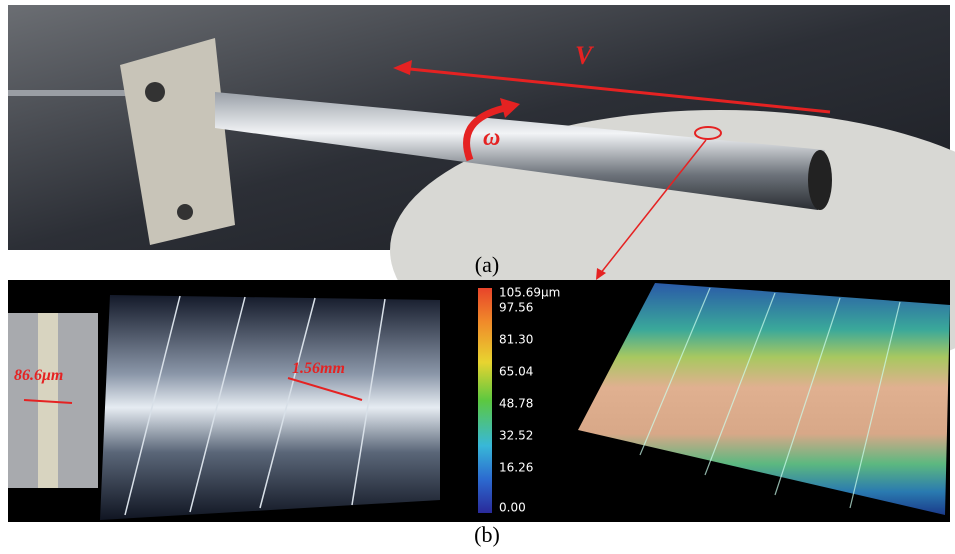  What do you see at coordinates (516, 372) in the screenshot?
I see `colorbar-label: 65.04` at bounding box center [516, 372].